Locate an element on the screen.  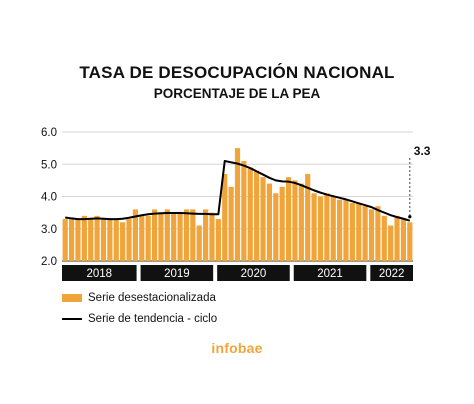
last-value-label: 3.3 is located at coordinates (422, 151).